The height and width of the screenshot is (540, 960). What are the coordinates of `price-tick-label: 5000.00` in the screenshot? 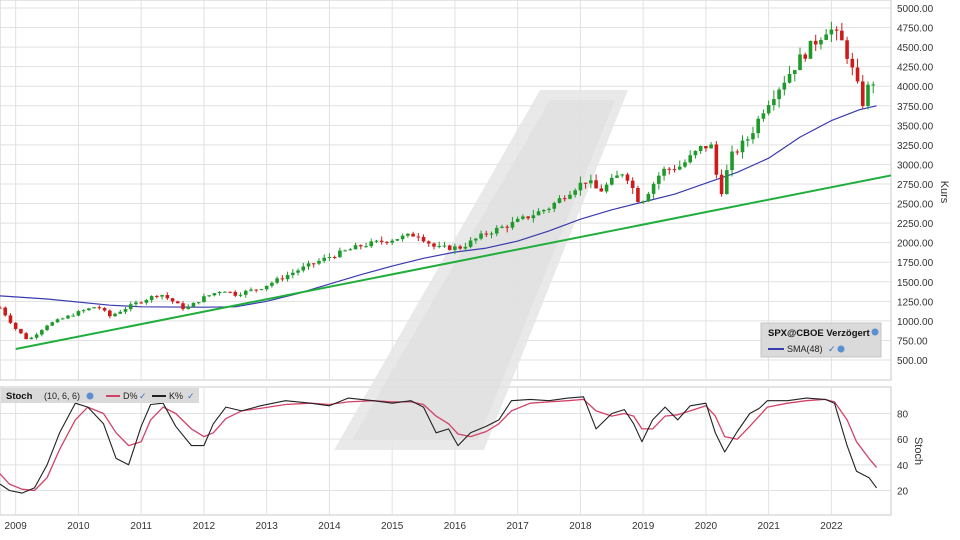 It's located at (915, 9).